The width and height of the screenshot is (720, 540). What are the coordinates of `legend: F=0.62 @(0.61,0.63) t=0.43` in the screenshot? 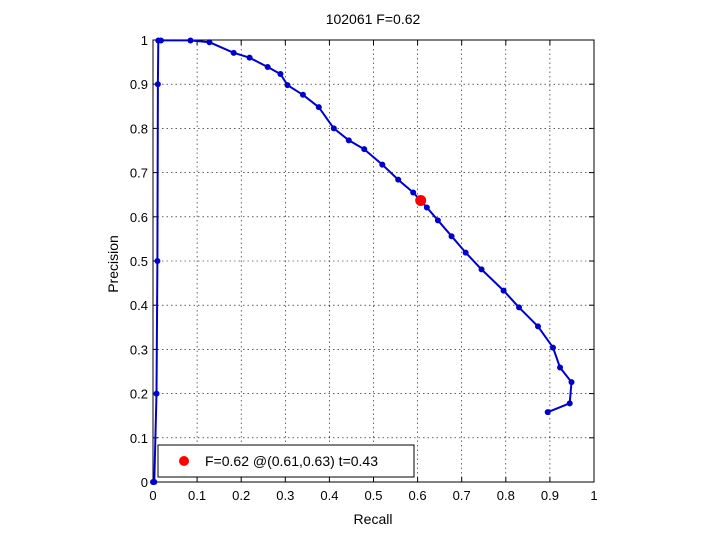 It's located at (286, 461).